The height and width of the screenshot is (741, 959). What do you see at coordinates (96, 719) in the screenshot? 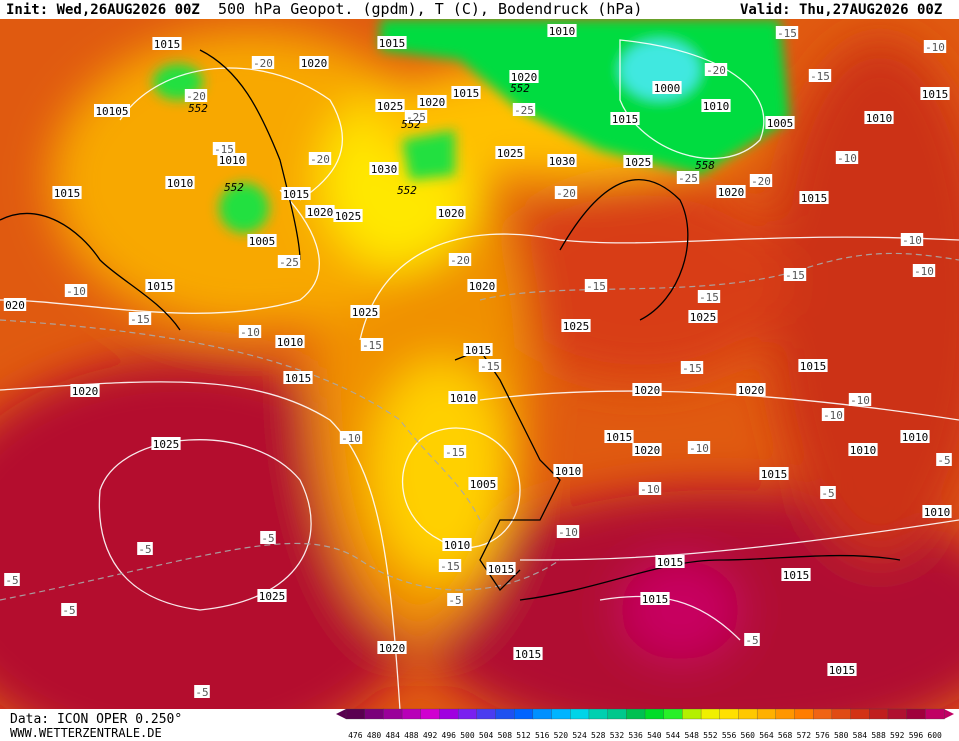
I see `data-source: Data: ICON OPER 0.250°` at bounding box center [96, 719].